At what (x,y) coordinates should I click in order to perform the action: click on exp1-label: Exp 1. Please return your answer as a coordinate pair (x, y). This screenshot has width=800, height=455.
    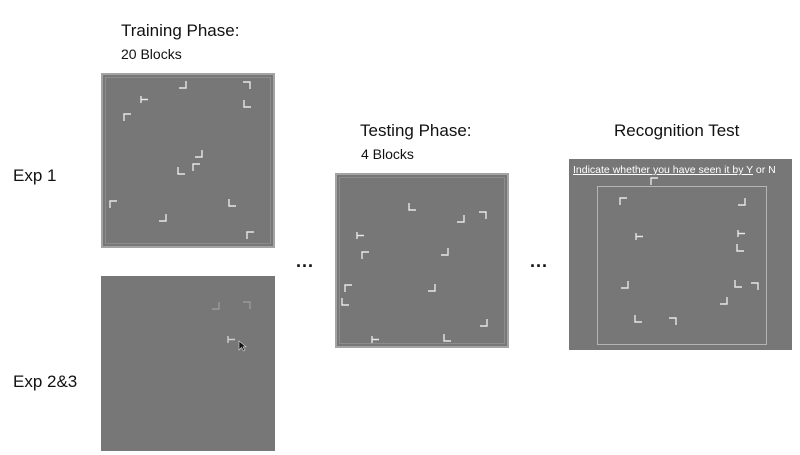
    Looking at the image, I should click on (35, 175).